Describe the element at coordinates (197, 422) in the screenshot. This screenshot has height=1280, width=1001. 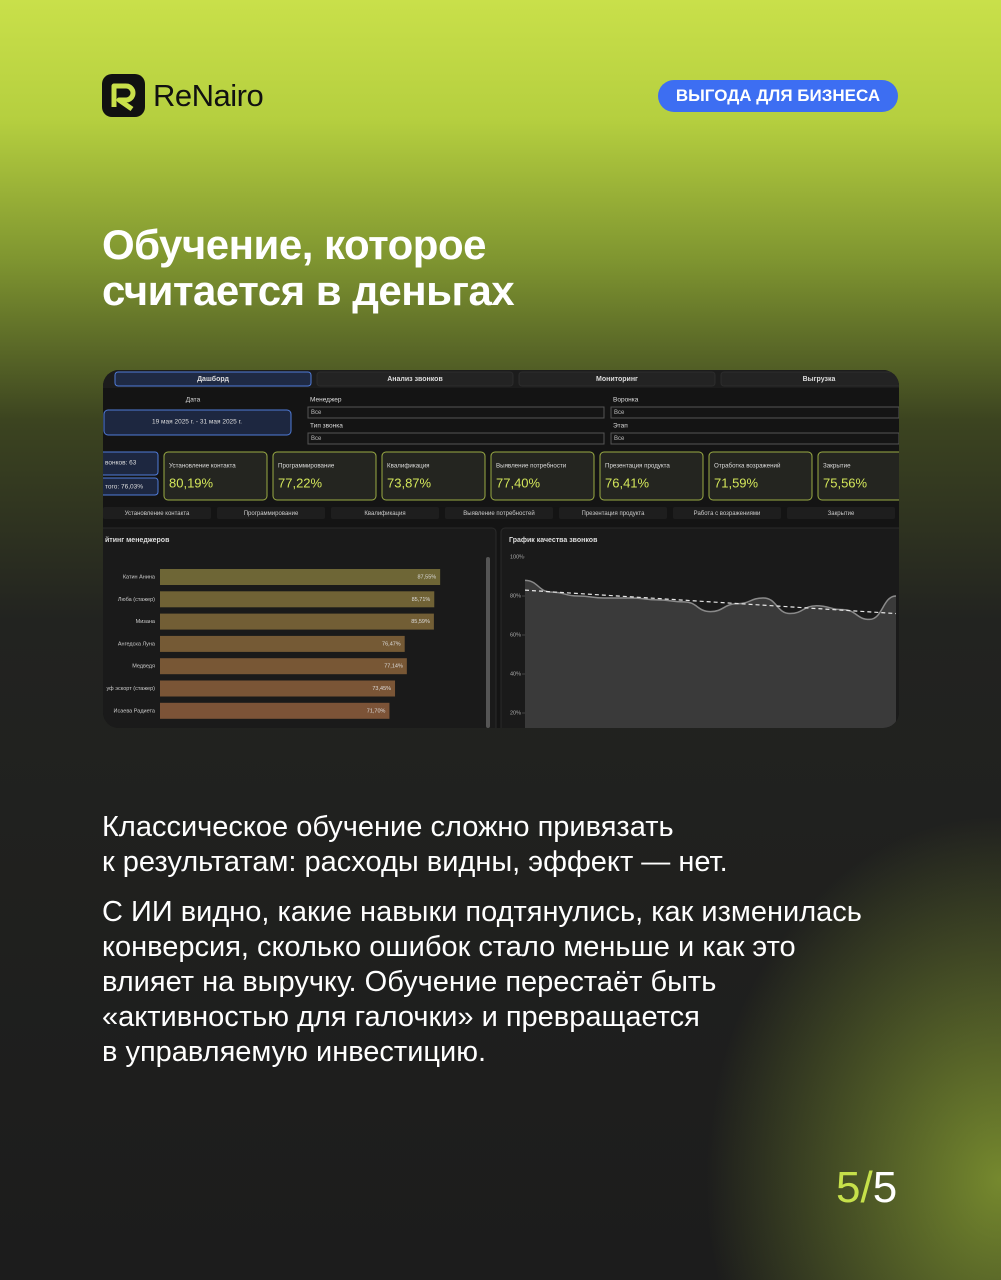
I see `date-box` at that location.